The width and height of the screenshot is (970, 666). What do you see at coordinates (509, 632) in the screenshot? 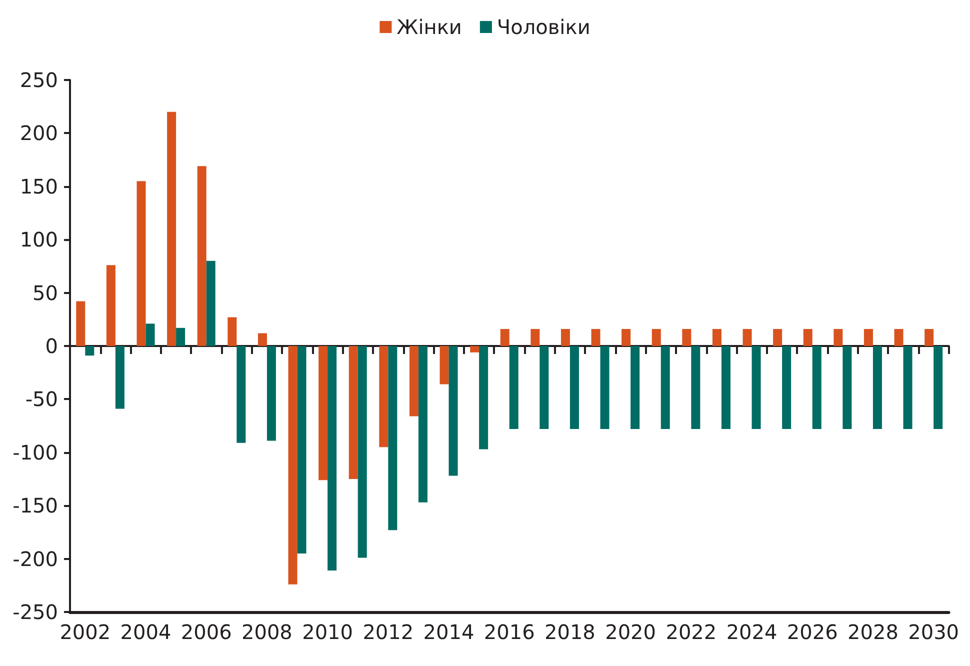
I see `x-tick-label: 2016` at bounding box center [509, 632].